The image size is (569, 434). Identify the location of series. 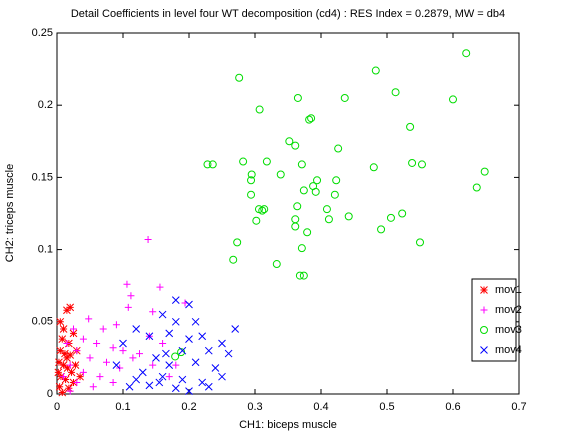
(124, 315).